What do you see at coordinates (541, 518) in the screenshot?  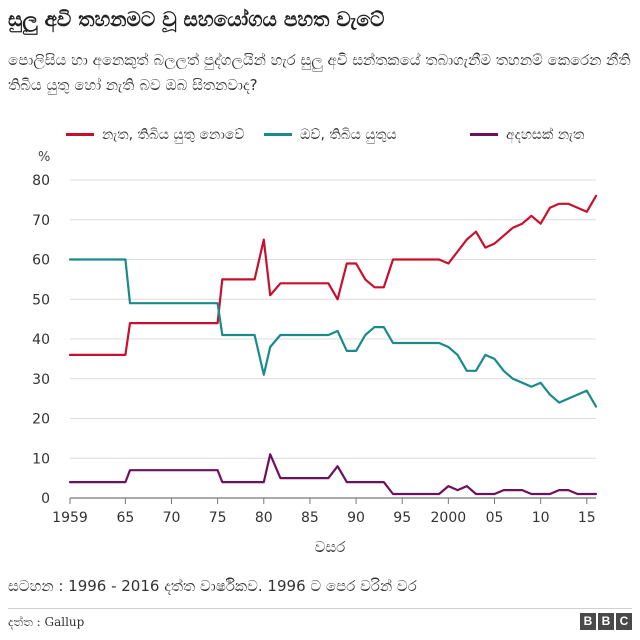 I see `x-tick-label: 10` at bounding box center [541, 518].